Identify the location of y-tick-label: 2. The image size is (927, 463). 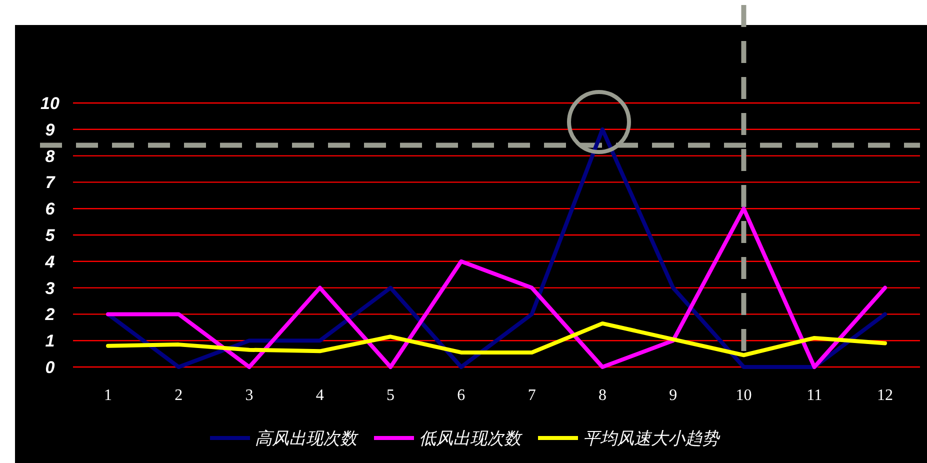
(50, 314).